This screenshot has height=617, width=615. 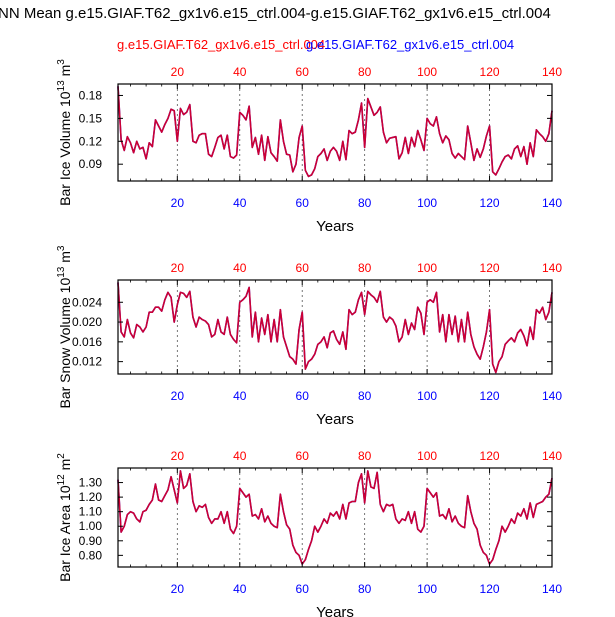 What do you see at coordinates (87, 322) in the screenshot?
I see `panel2-ytick-label: 0.020` at bounding box center [87, 322].